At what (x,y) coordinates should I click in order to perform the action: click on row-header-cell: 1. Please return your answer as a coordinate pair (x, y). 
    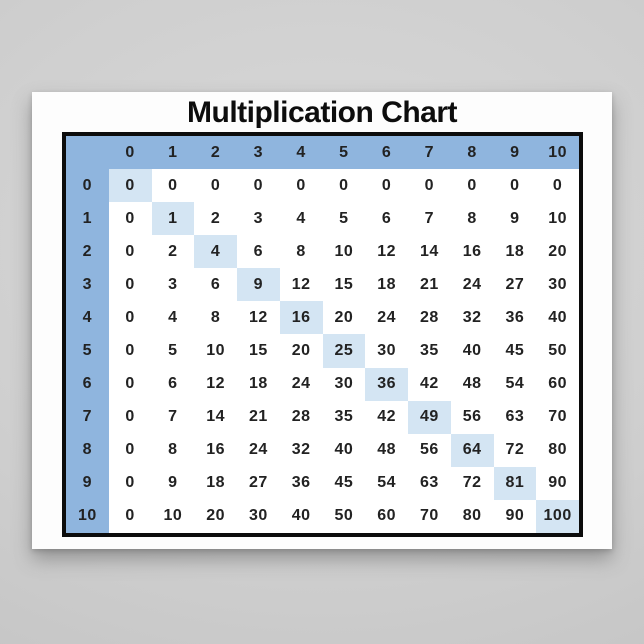
    Looking at the image, I should click on (87, 219).